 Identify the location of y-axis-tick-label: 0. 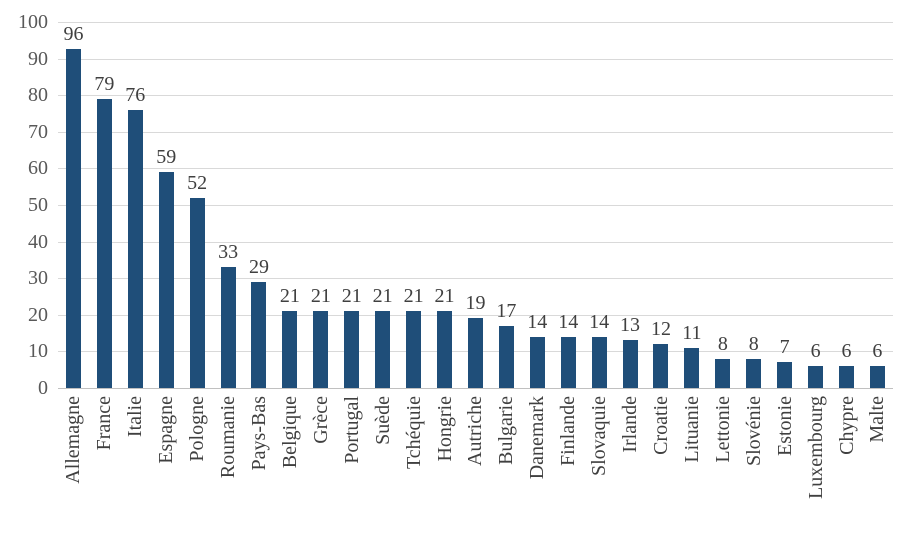
(43, 388).